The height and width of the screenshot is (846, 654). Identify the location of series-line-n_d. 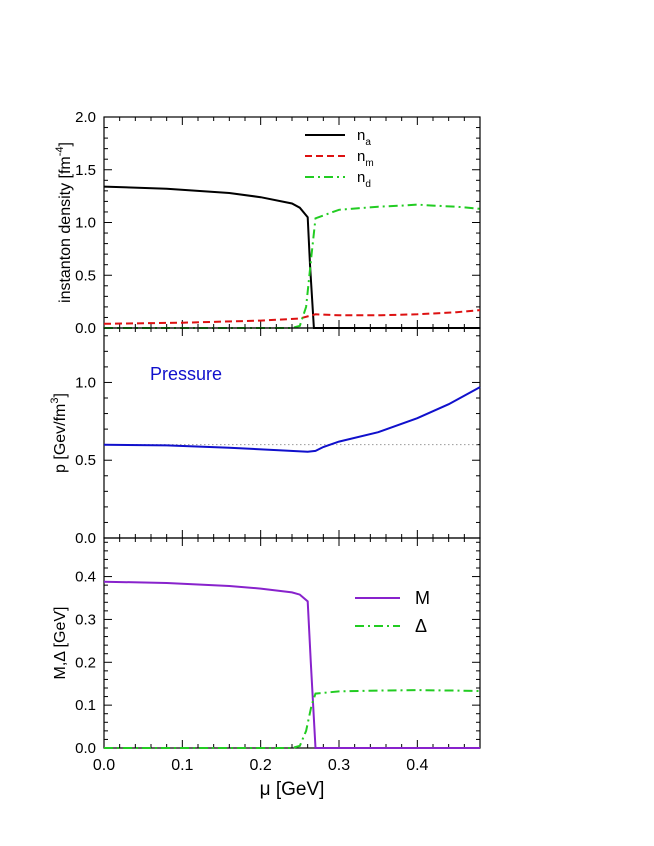
(292, 266).